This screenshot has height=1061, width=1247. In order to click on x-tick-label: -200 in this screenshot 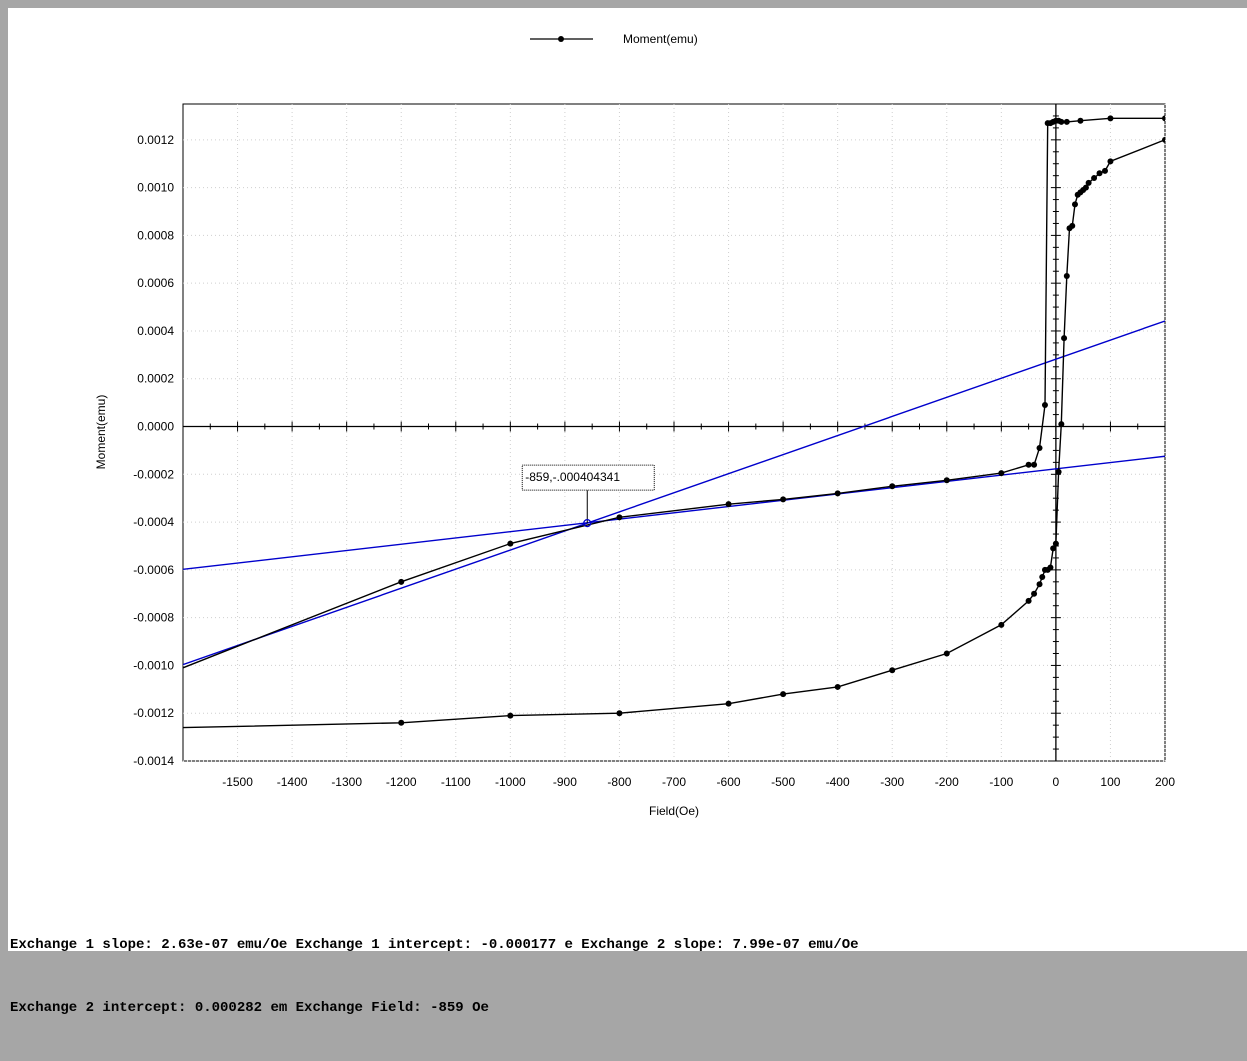, I will do `click(947, 782)`.